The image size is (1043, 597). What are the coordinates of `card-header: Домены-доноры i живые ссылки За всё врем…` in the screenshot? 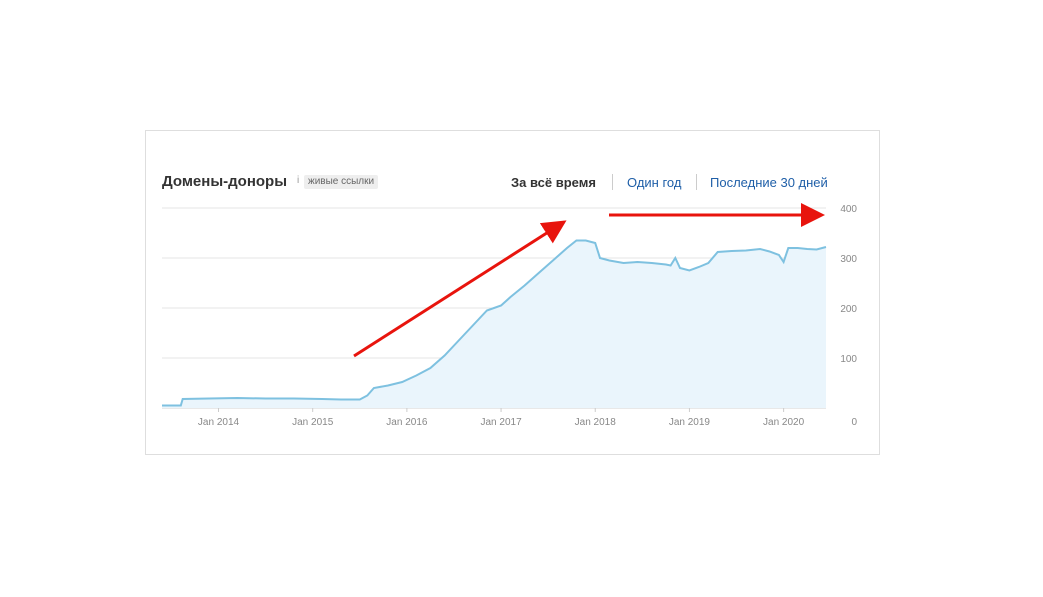 It's located at (512, 183).